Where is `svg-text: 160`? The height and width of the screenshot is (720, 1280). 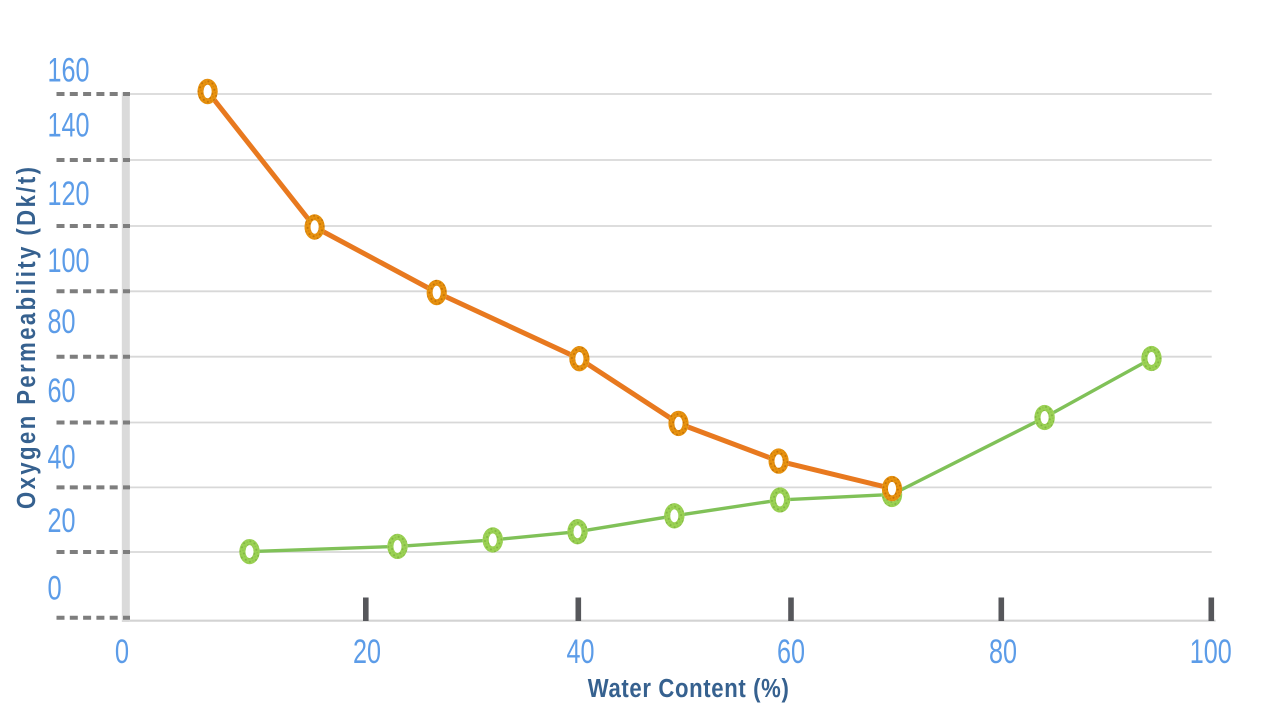
svg-text: 160 is located at coordinates (69, 71).